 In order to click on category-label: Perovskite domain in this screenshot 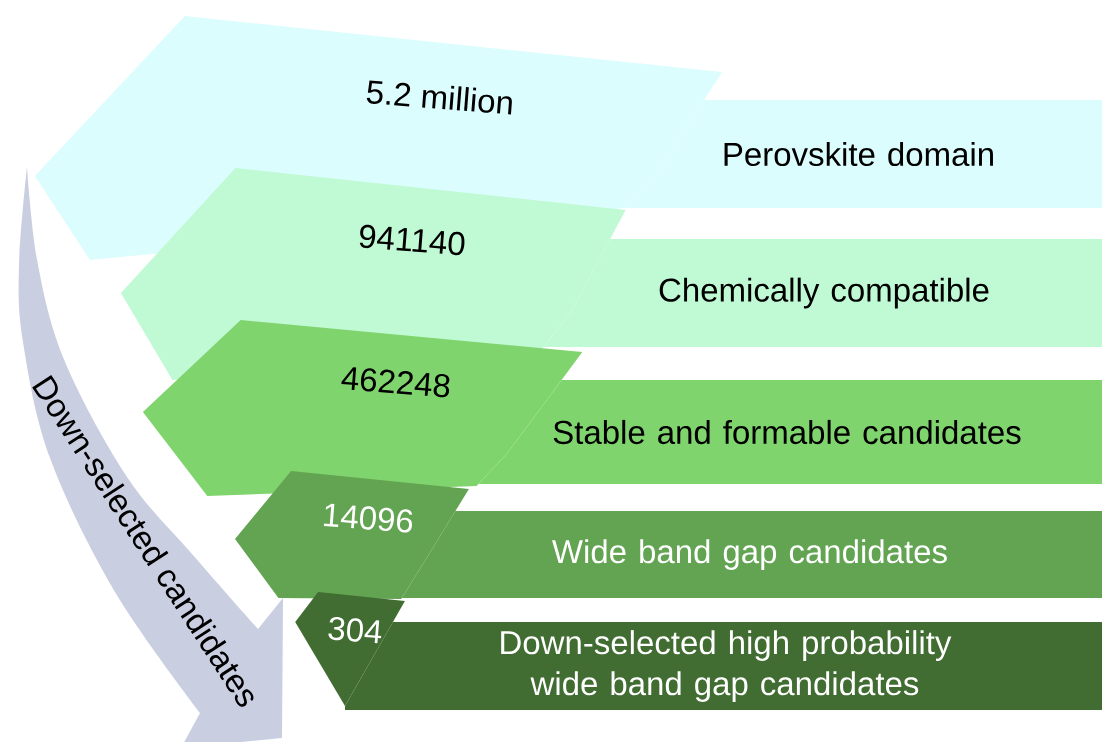, I will do `click(858, 154)`.